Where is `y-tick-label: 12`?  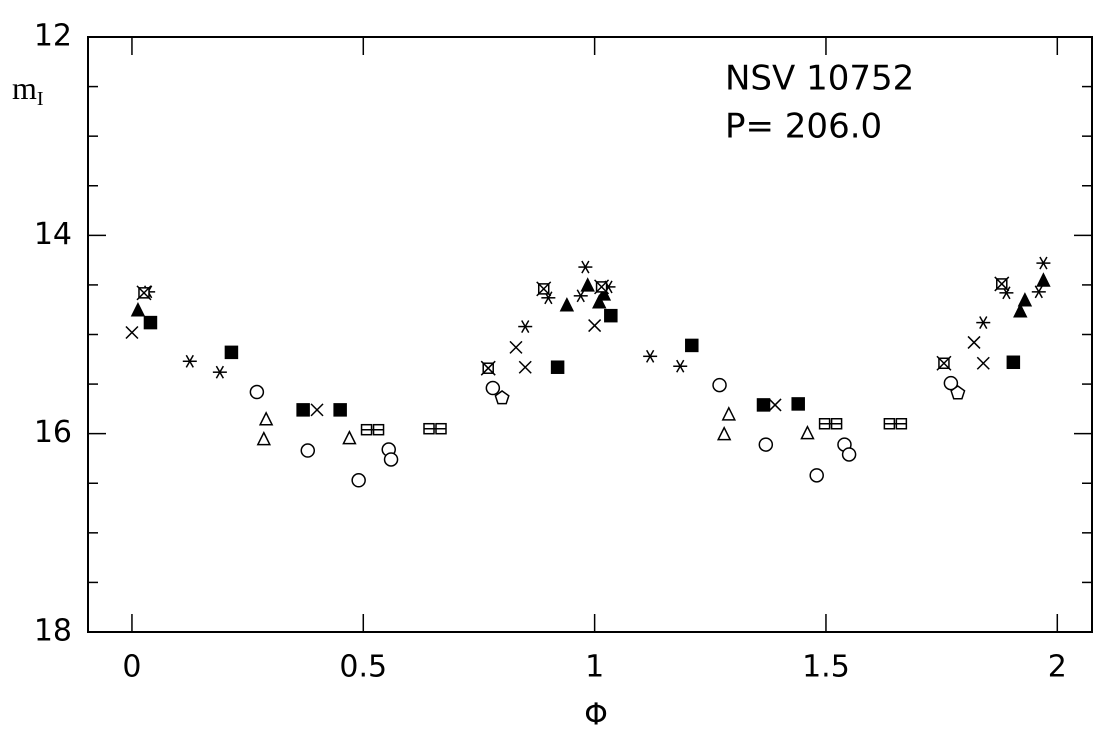 y-tick-label: 12 is located at coordinates (53, 36).